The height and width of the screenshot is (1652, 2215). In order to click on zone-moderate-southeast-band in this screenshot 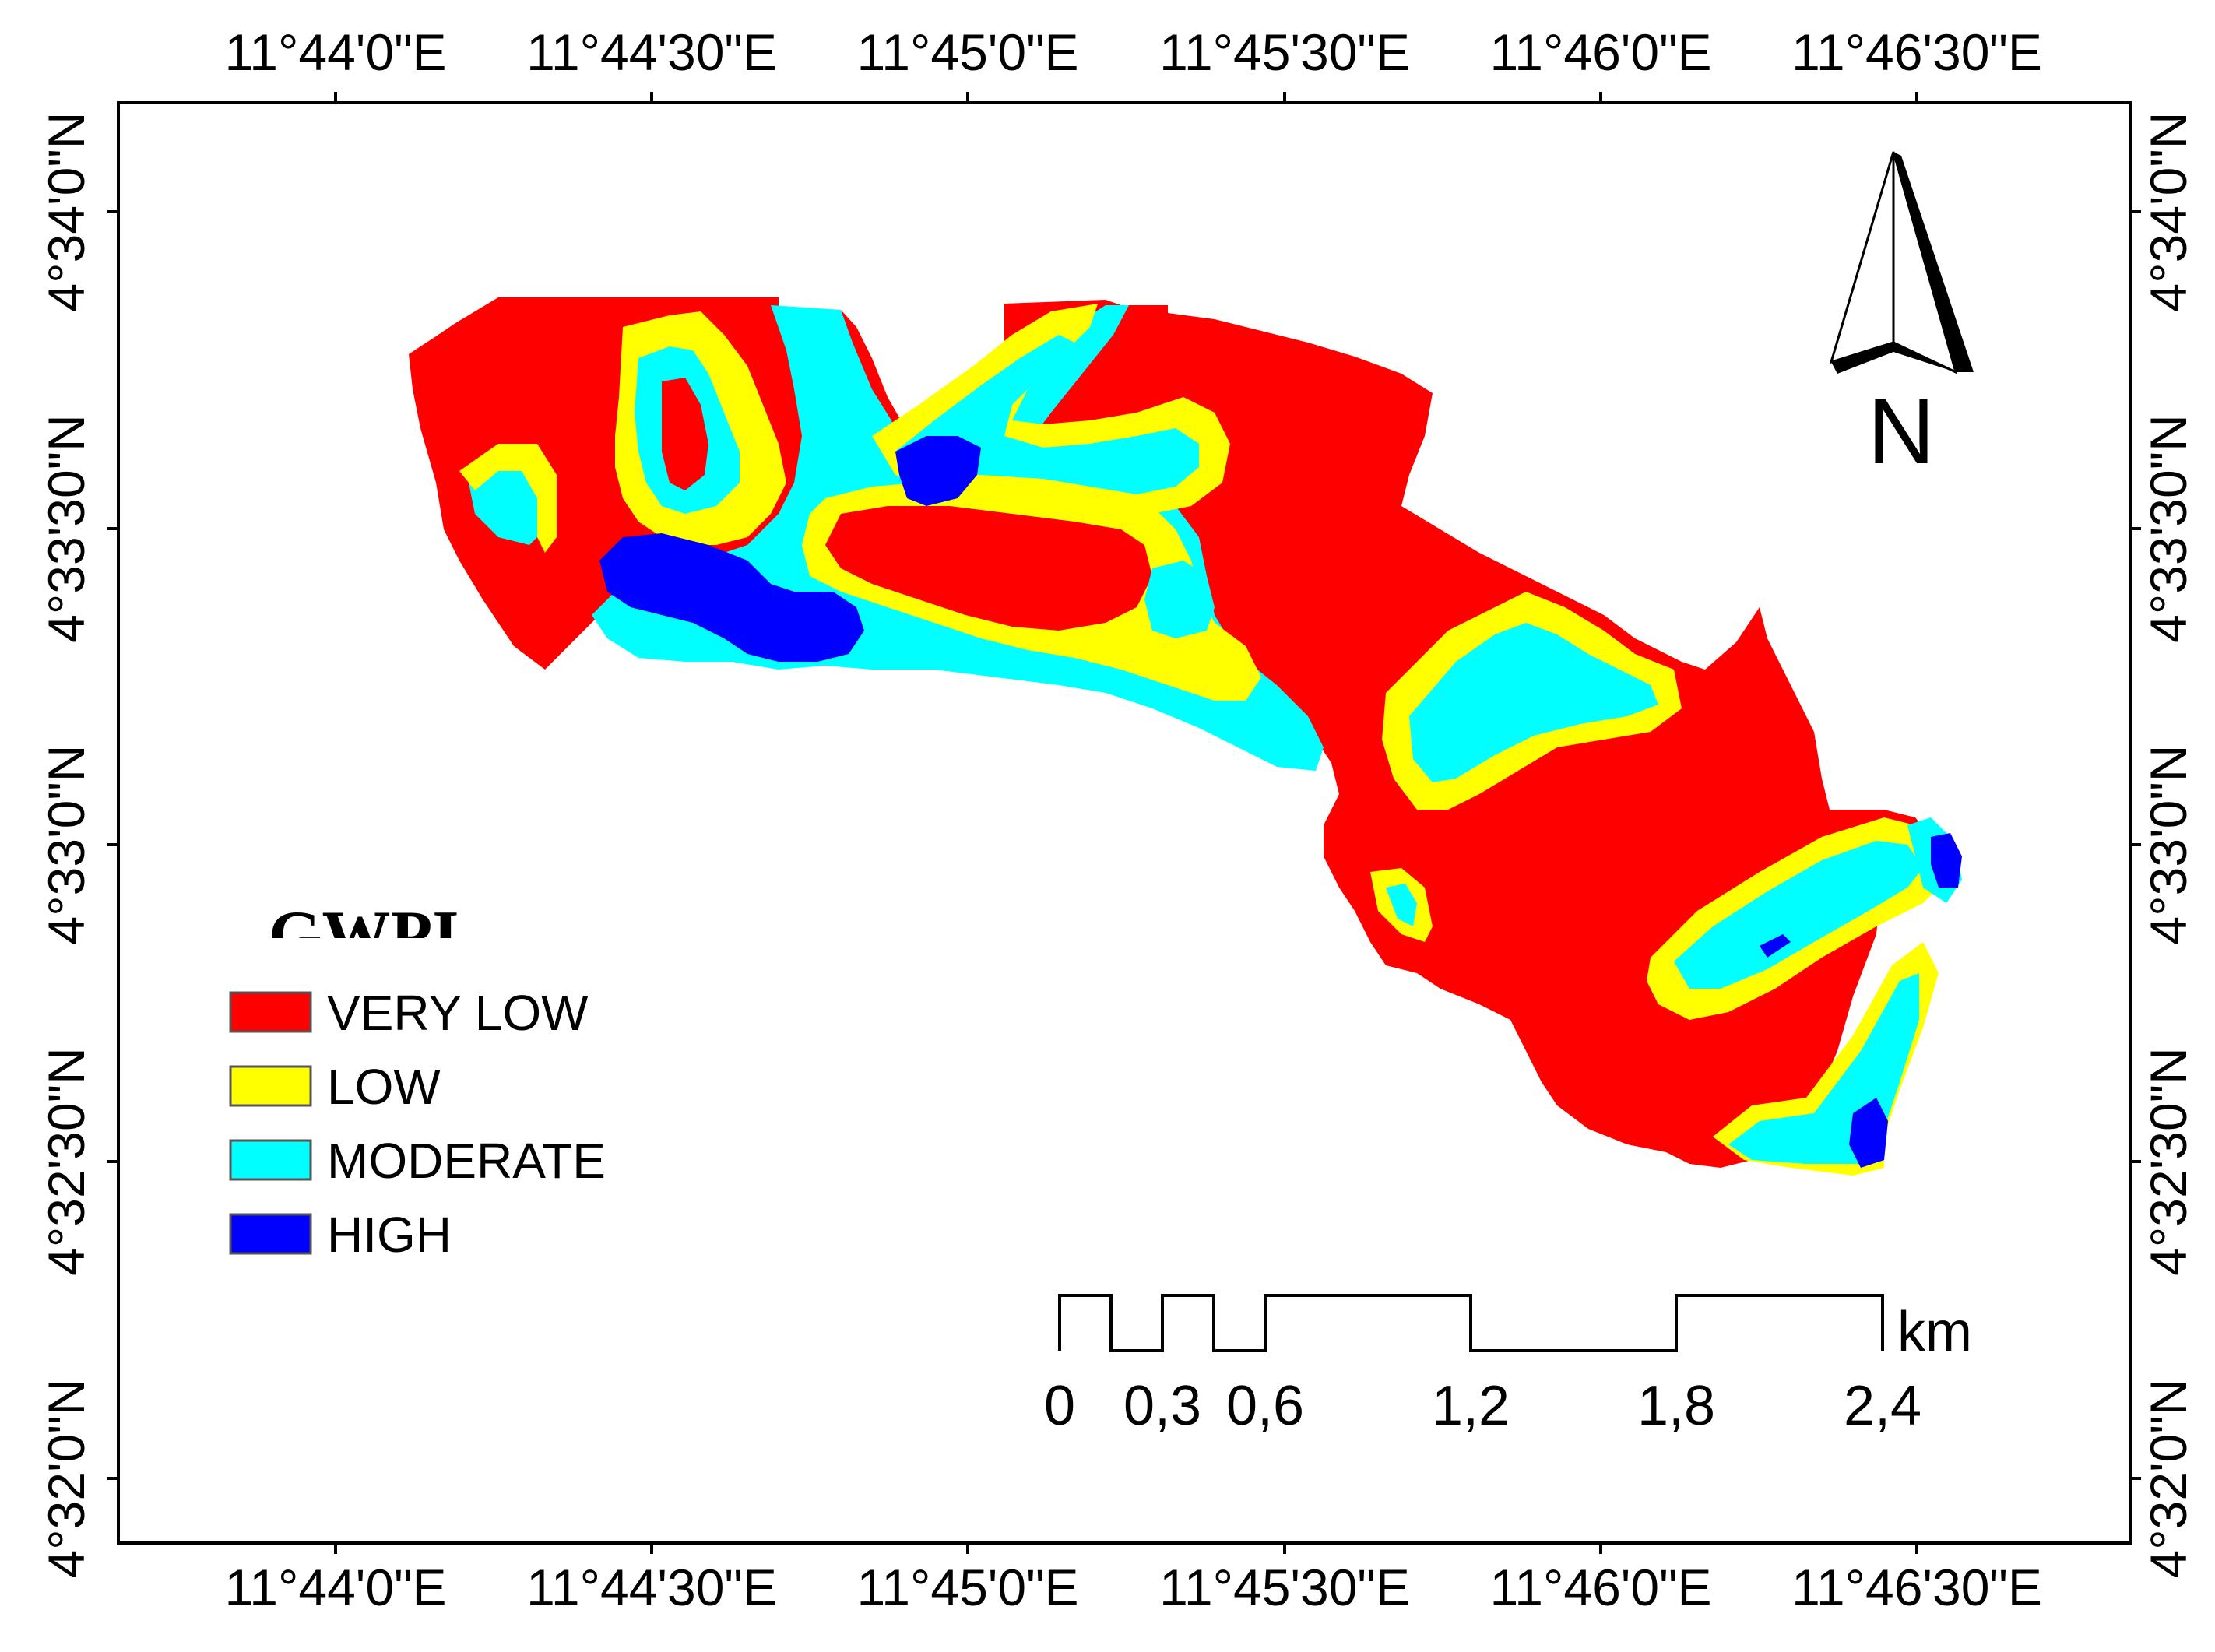, I will do `click(1799, 915)`.